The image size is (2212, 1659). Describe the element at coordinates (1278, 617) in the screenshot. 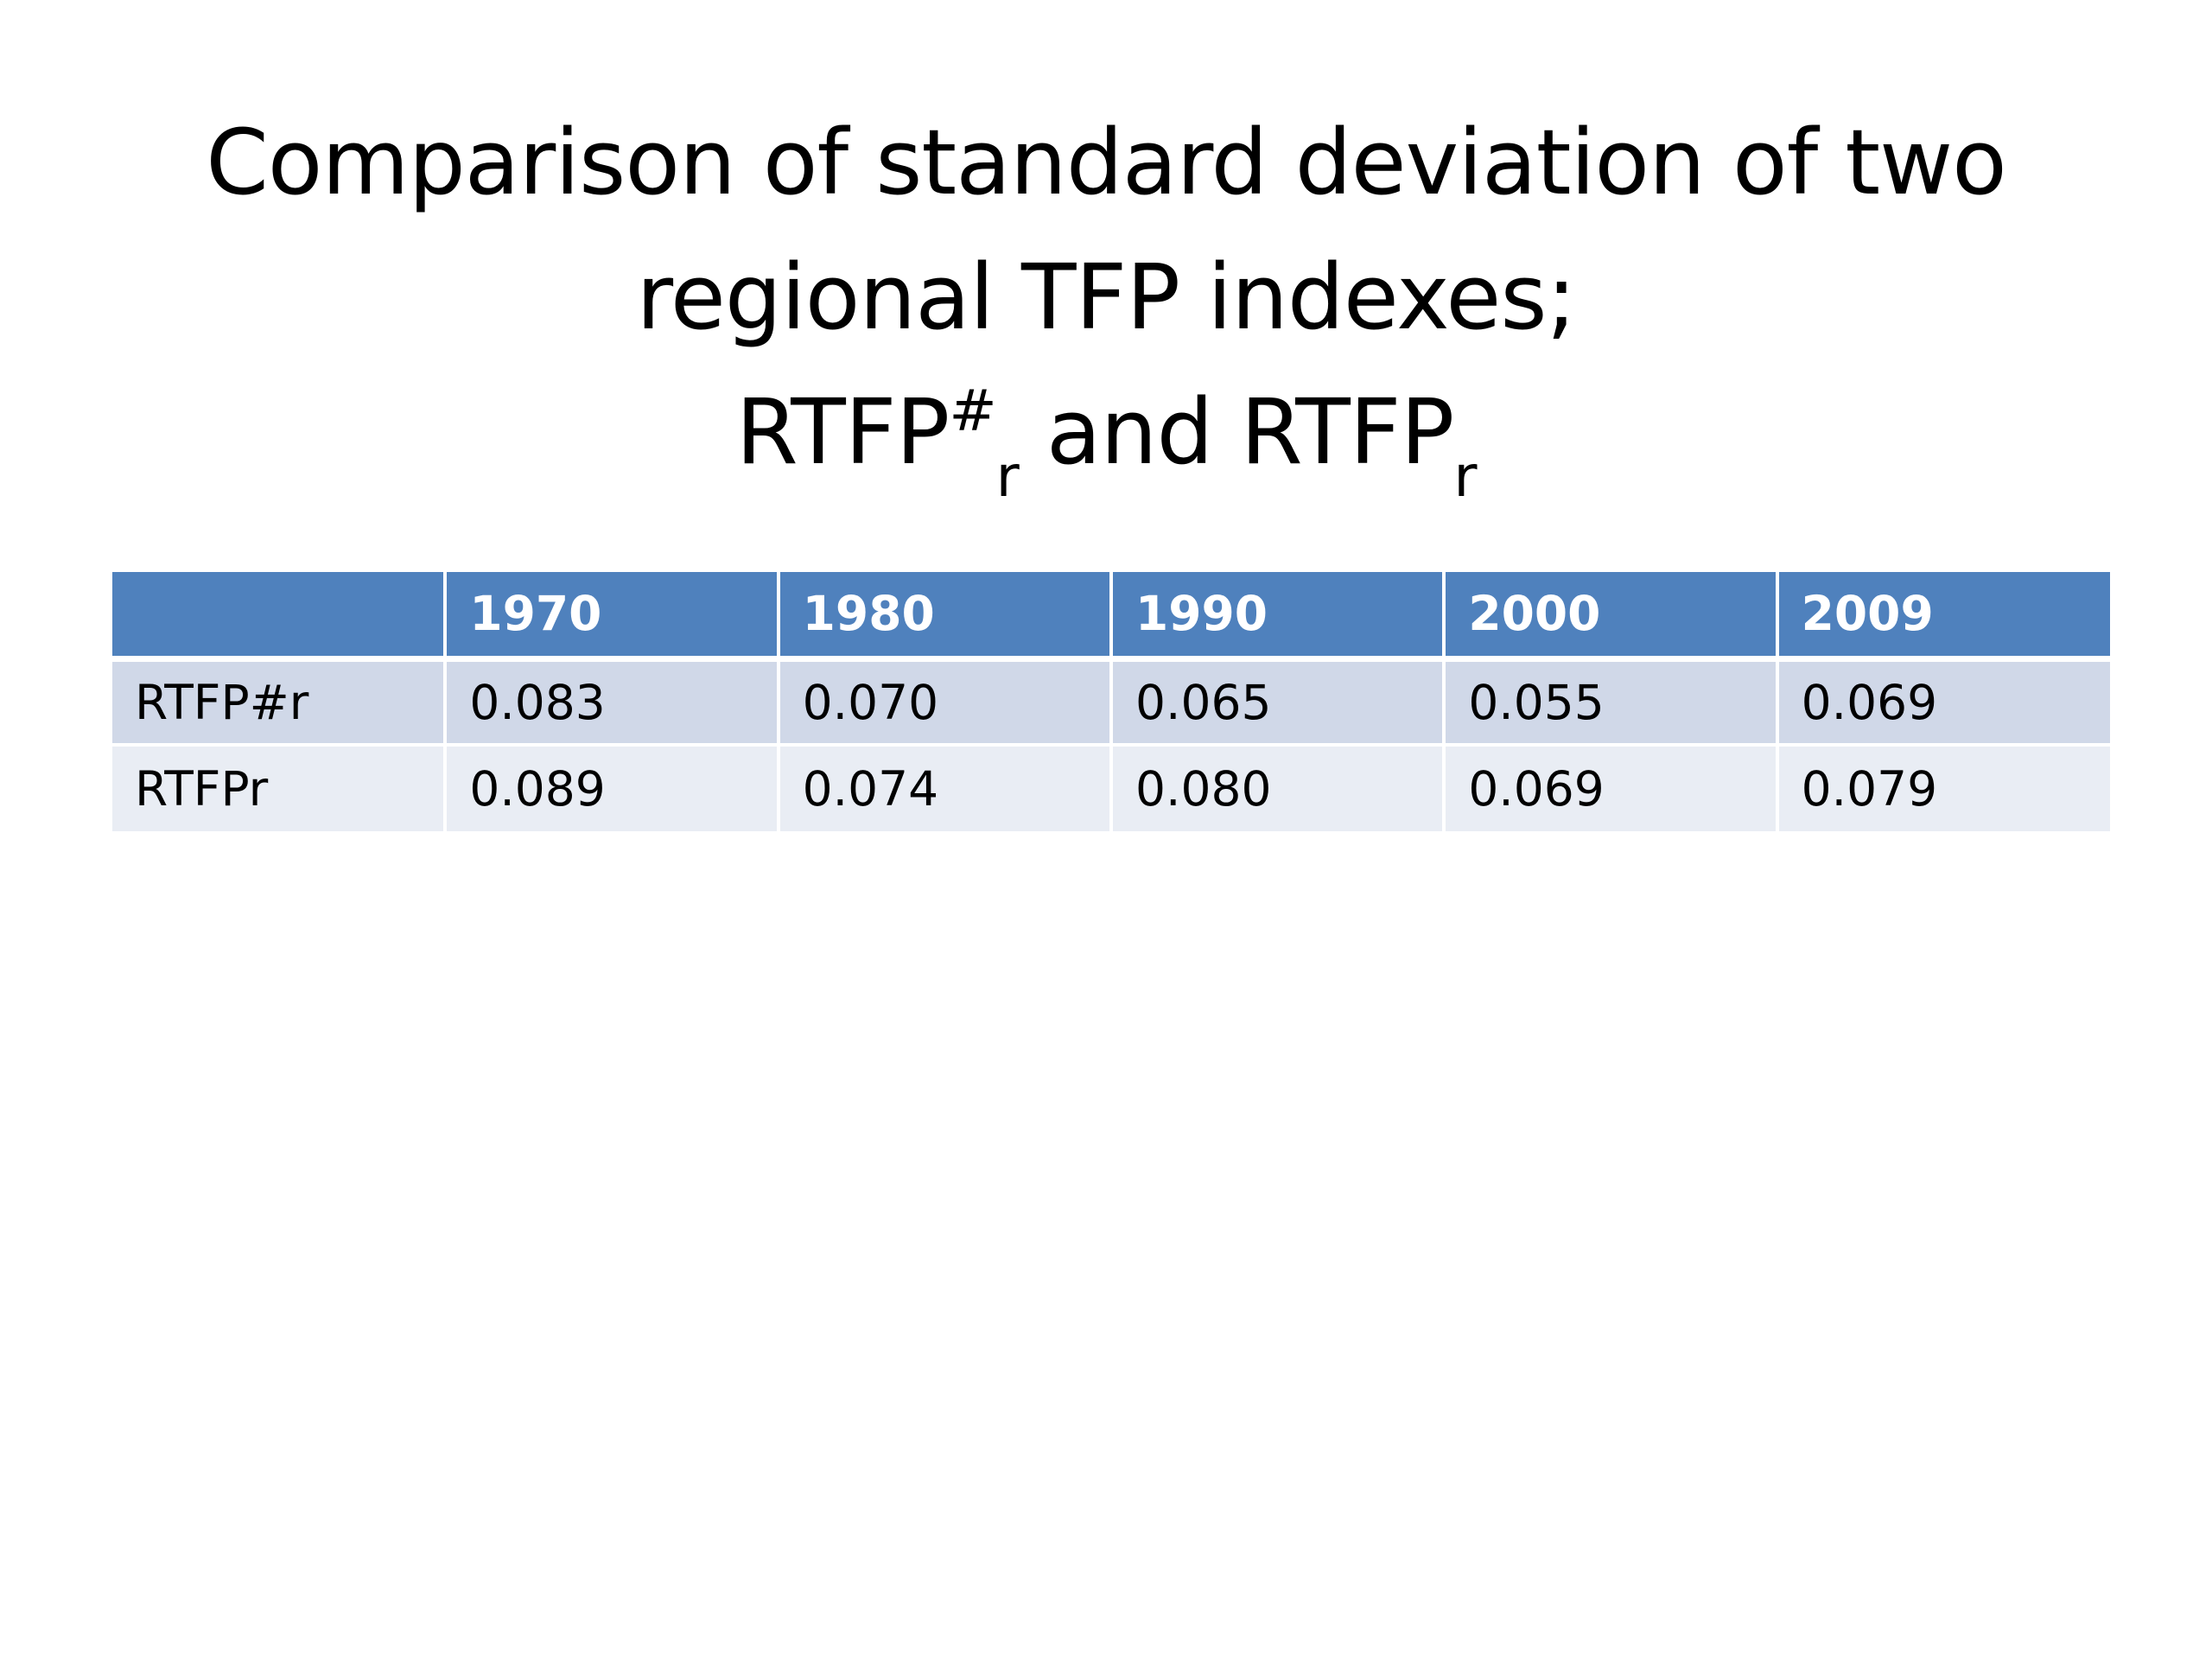

I see `column-header: 1990` at that location.